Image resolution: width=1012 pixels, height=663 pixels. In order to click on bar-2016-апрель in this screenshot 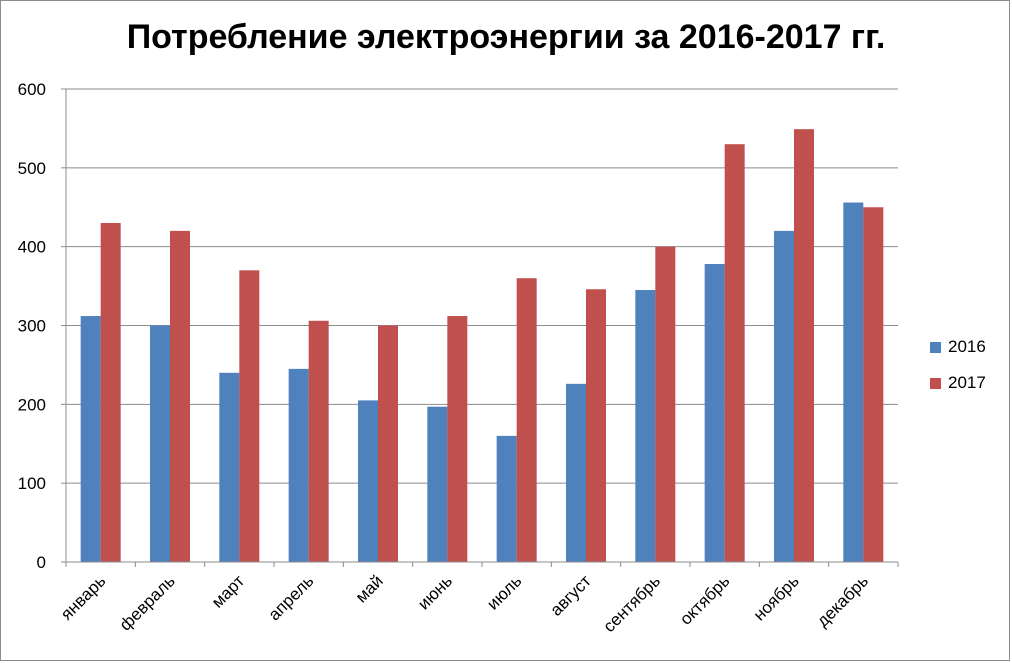, I will do `click(298, 465)`.